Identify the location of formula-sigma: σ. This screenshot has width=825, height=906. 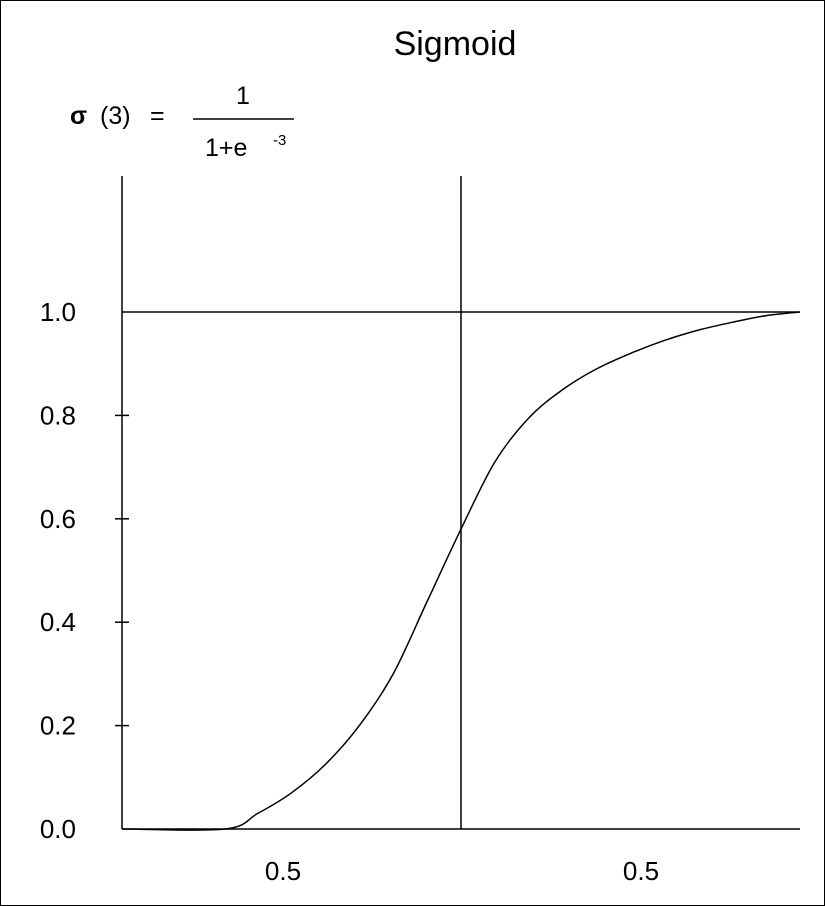
(78, 116).